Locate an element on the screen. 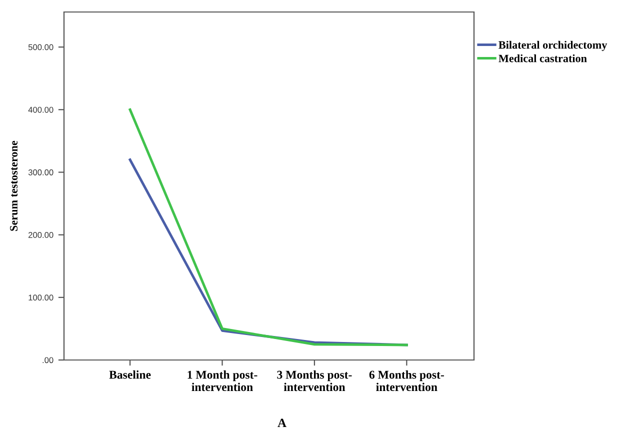  y-tick-label: 500.00 is located at coordinates (41, 47).